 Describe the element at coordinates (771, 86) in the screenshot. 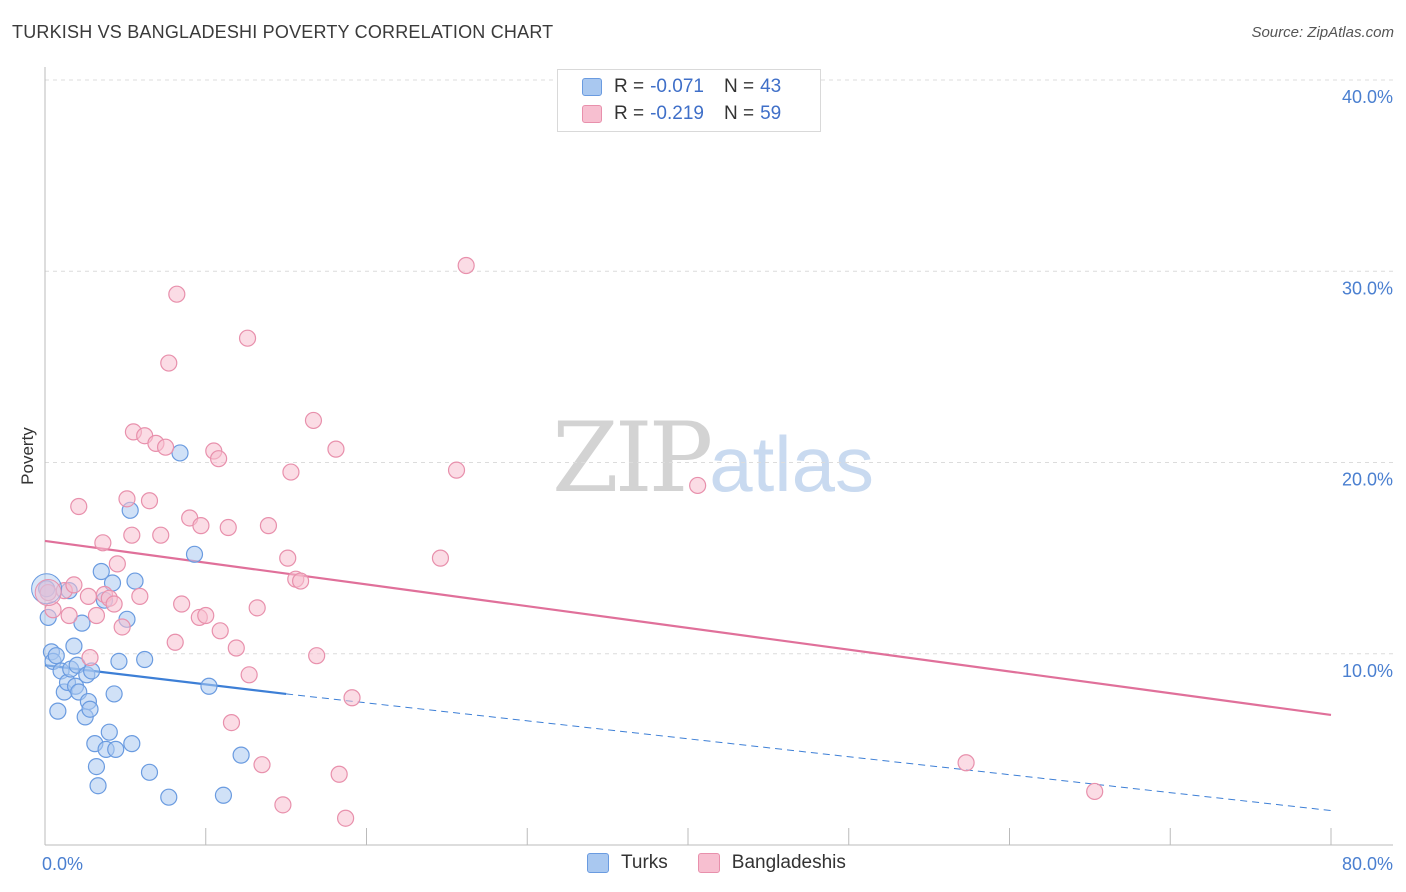

I see `legend-n-value: 43` at that location.